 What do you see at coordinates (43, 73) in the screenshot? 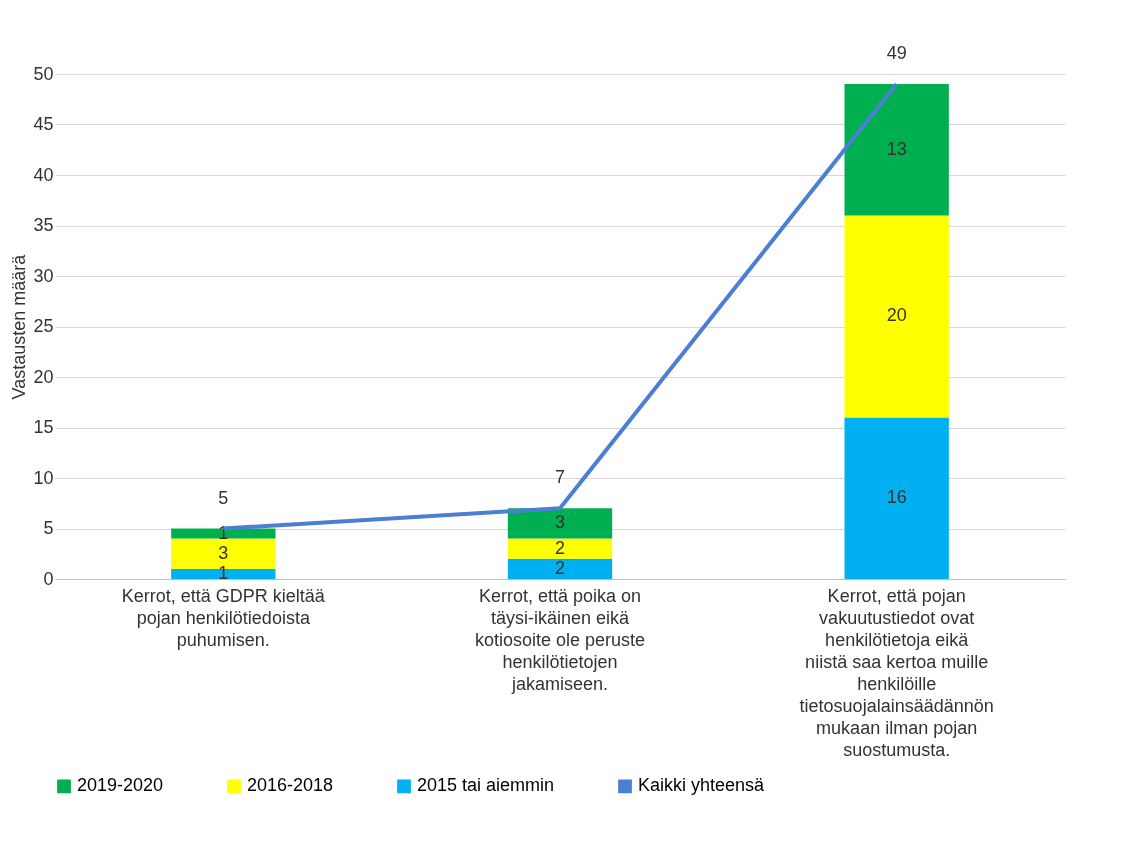
I see `y-tick-label: 50` at bounding box center [43, 73].